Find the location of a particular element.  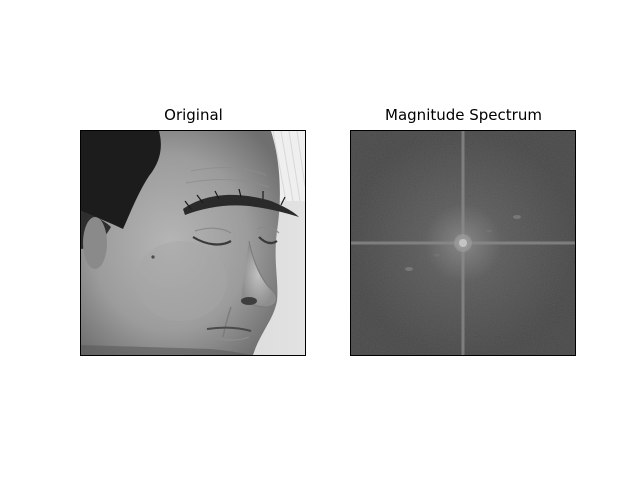

spectrum-dc-peak is located at coordinates (463, 243).